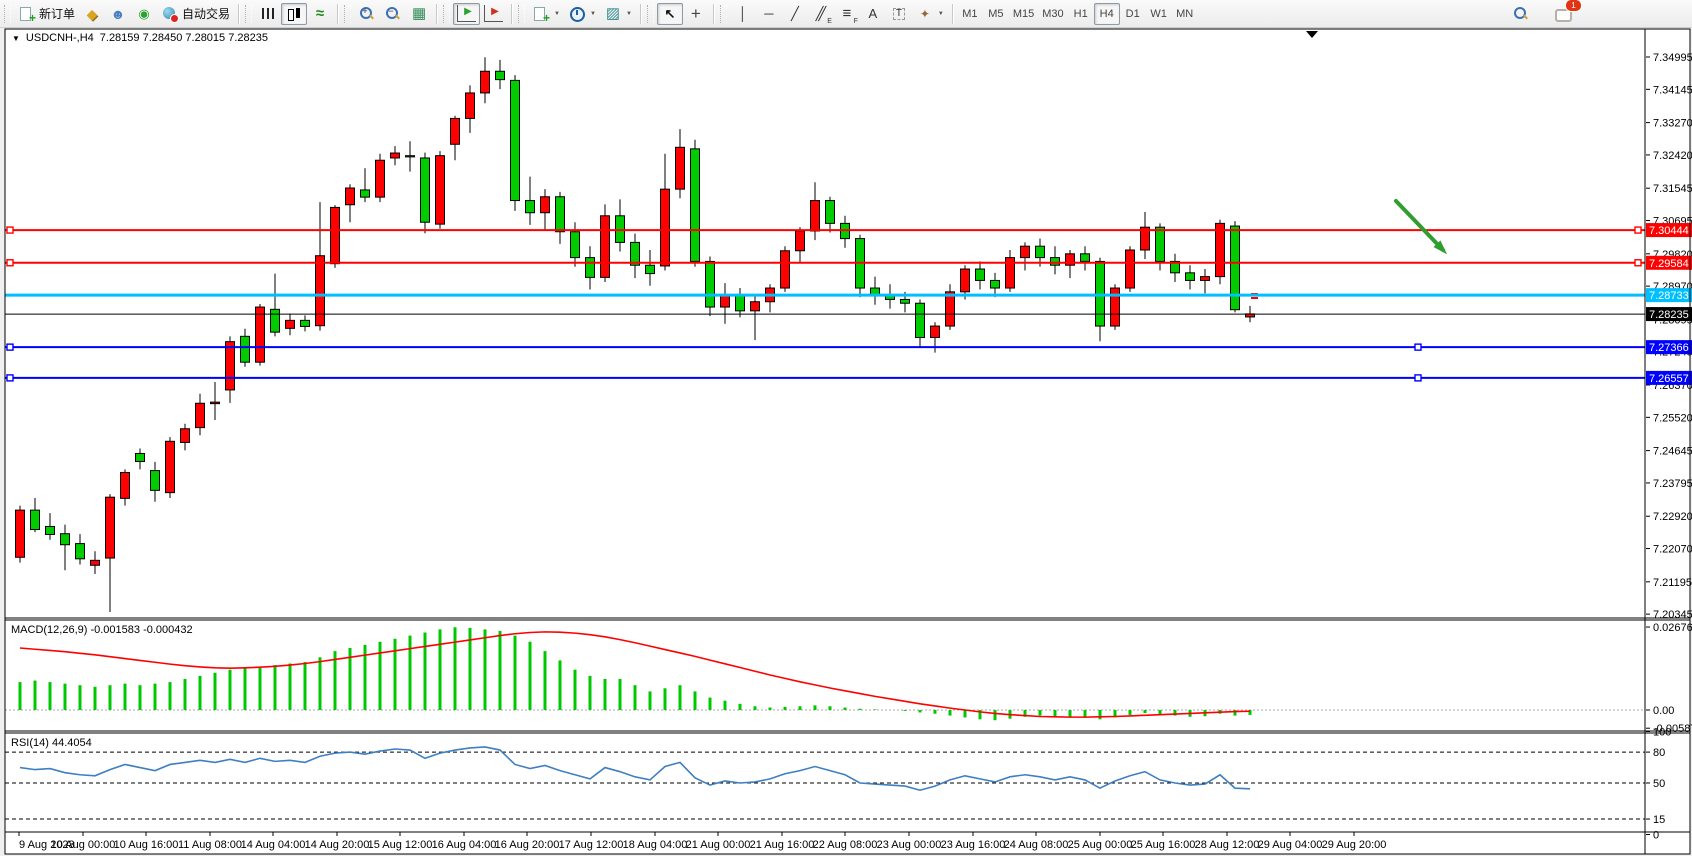 Image resolution: width=1692 pixels, height=856 pixels. Describe the element at coordinates (582, 14) in the screenshot. I see `periodicity-button: ▼` at that location.